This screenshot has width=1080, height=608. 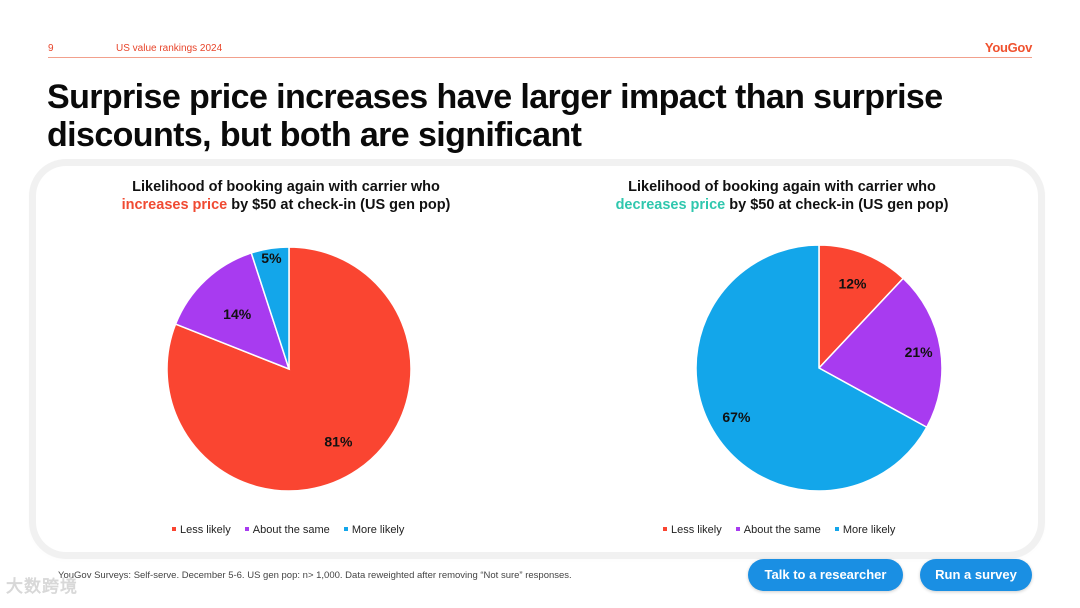 What do you see at coordinates (338, 442) in the screenshot?
I see `pie-data-label: 81%` at bounding box center [338, 442].